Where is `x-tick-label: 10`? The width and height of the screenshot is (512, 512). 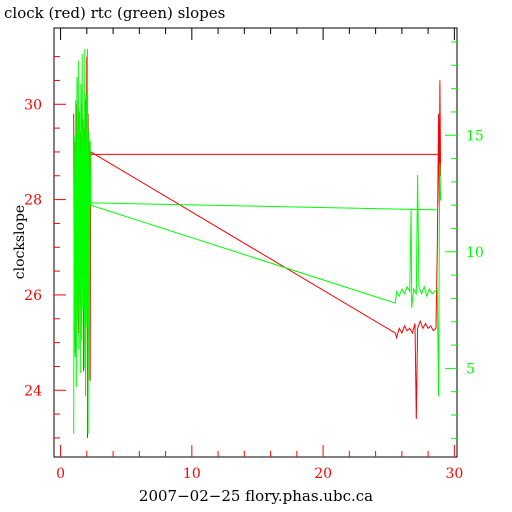 x-tick-label: 10 is located at coordinates (192, 474).